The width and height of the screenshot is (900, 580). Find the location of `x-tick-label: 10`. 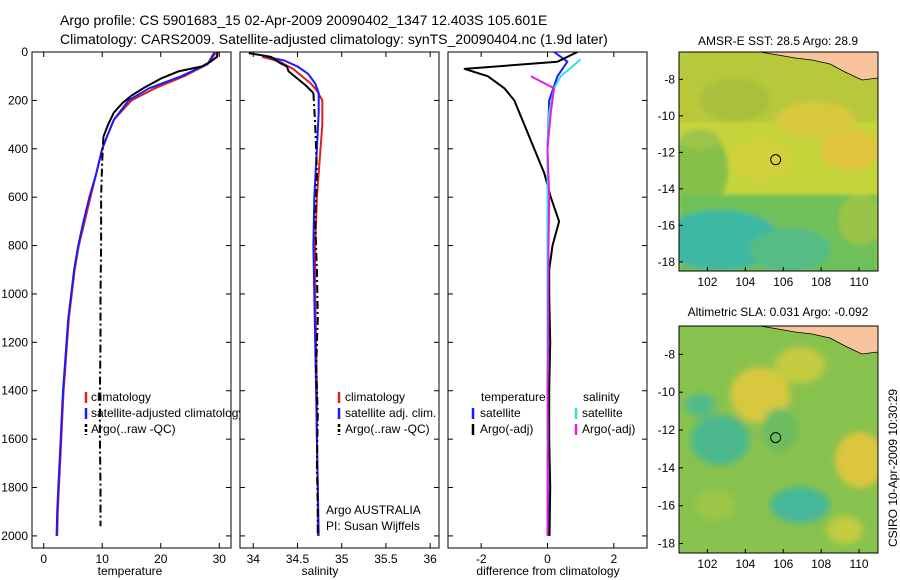

x-tick-label: 10 is located at coordinates (103, 559).